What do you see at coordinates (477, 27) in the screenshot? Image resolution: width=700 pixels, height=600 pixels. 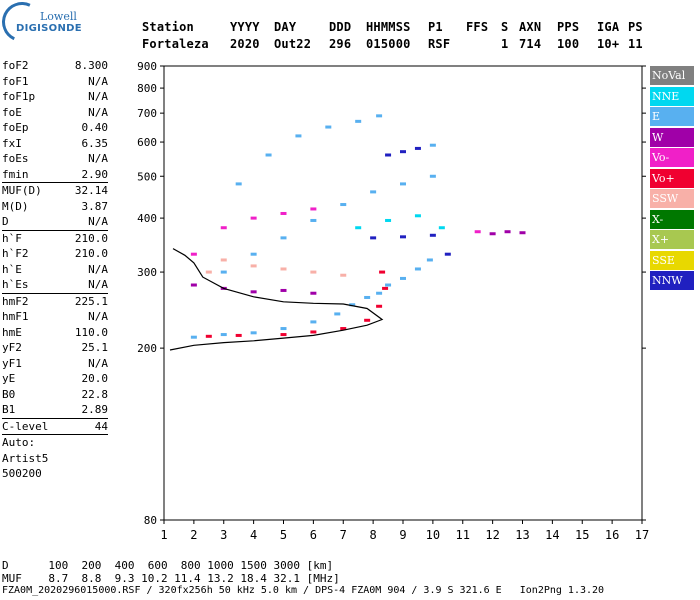 I see `header-label: FFS` at bounding box center [477, 27].